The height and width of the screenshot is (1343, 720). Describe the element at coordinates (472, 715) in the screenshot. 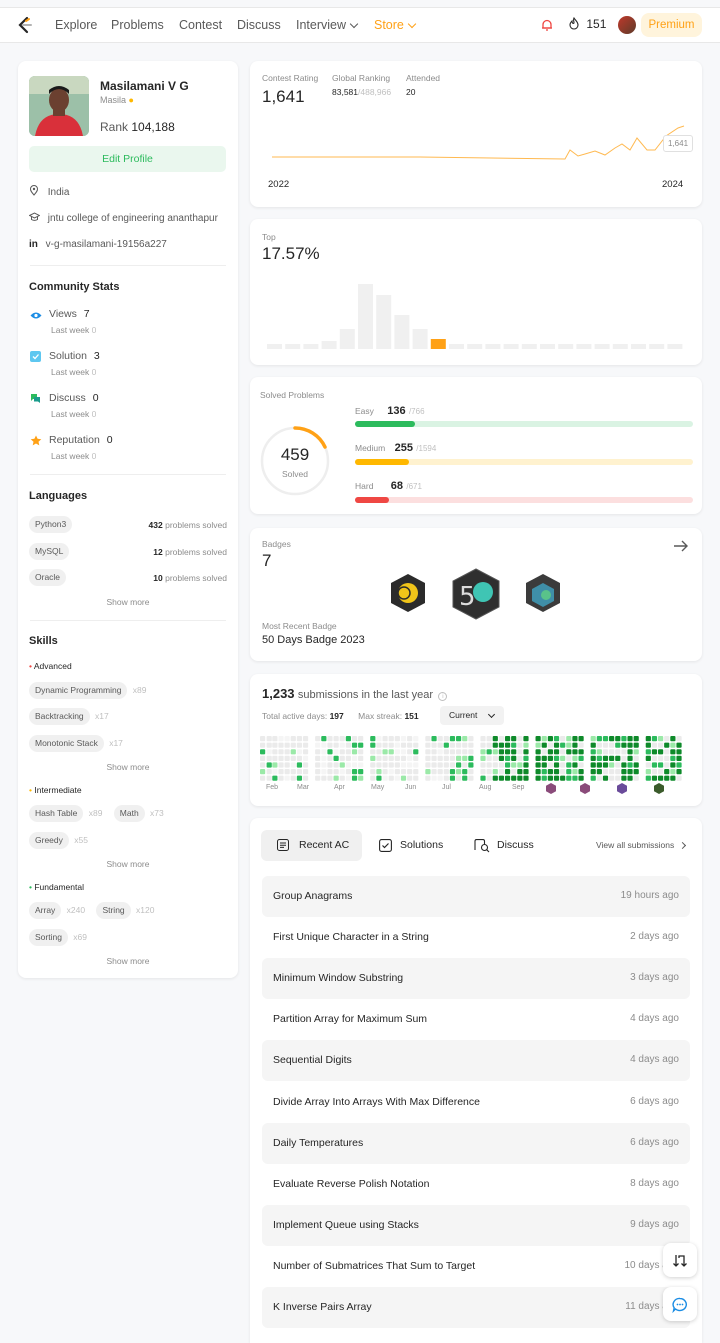

I see `year-select: Current` at that location.